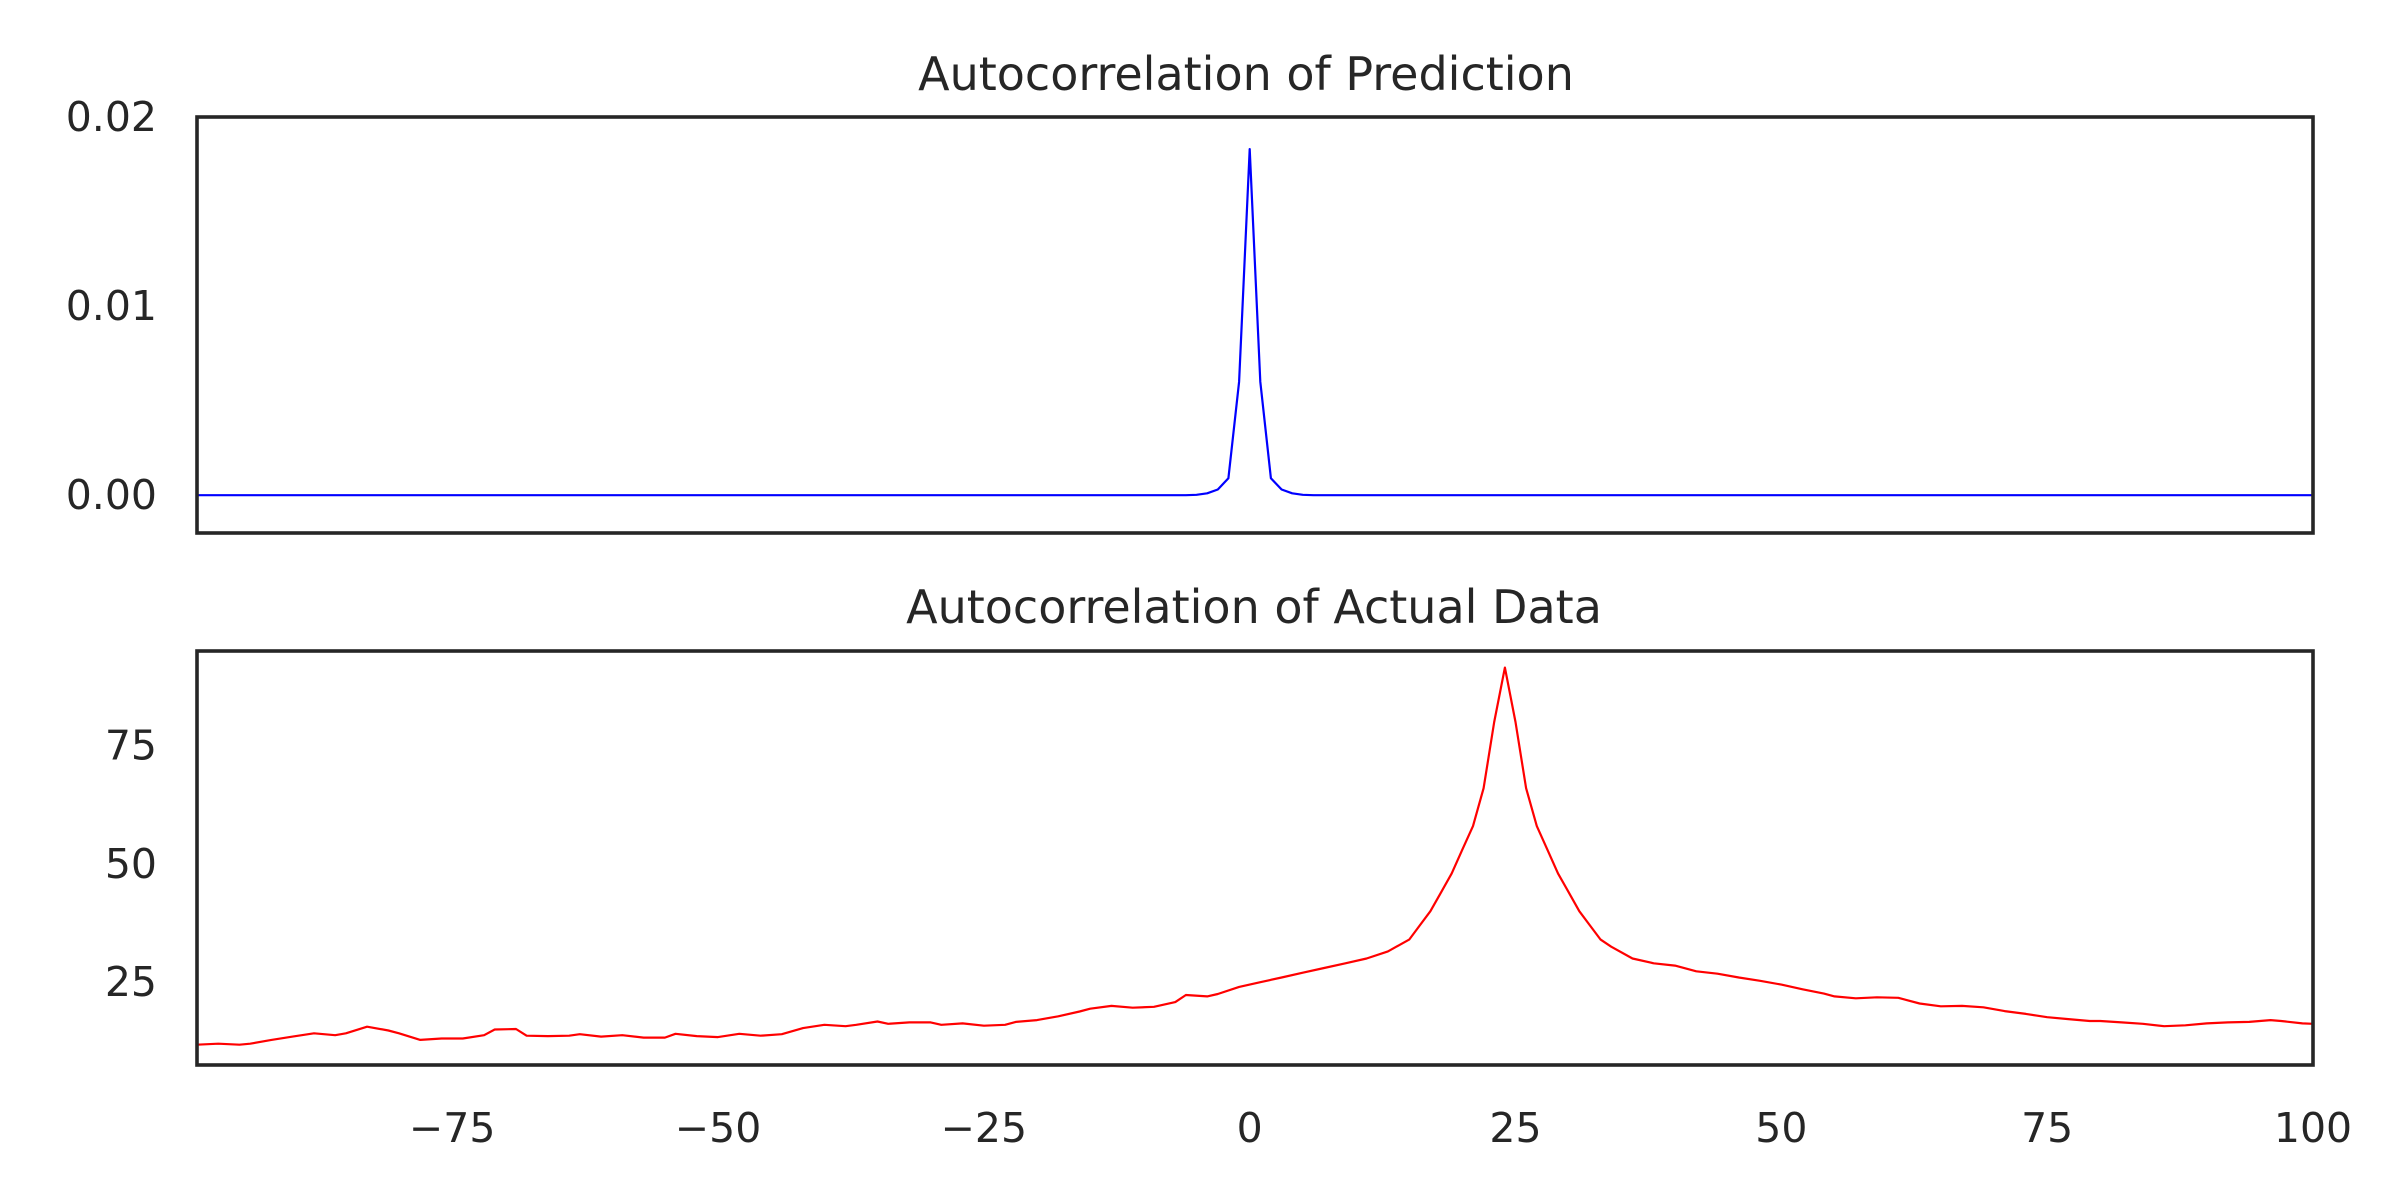 The image size is (2400, 1200). What do you see at coordinates (718, 1128) in the screenshot?
I see `actual-data-x-tick-label: −50` at bounding box center [718, 1128].